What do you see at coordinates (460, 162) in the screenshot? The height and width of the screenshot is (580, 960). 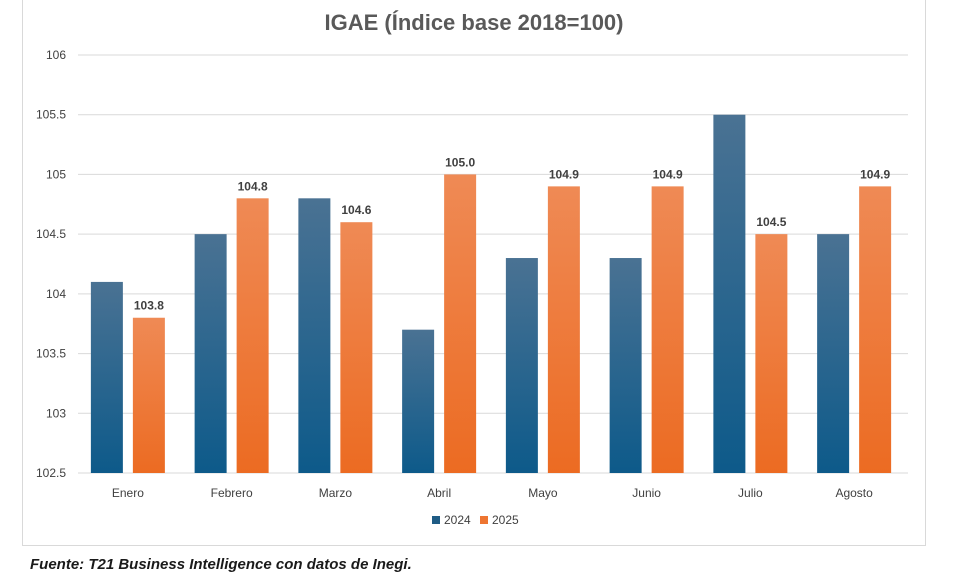 I see `data-label-2025-abril: 105.0` at bounding box center [460, 162].